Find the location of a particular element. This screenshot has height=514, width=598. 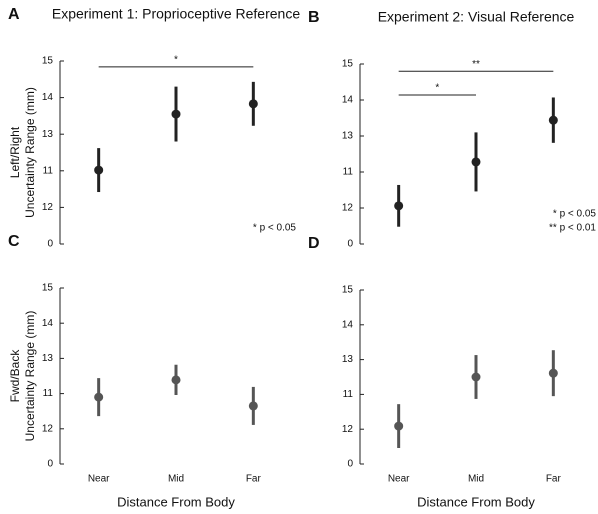

panel-title: Experiment 1: Proprioceptive Reference is located at coordinates (176, 14).